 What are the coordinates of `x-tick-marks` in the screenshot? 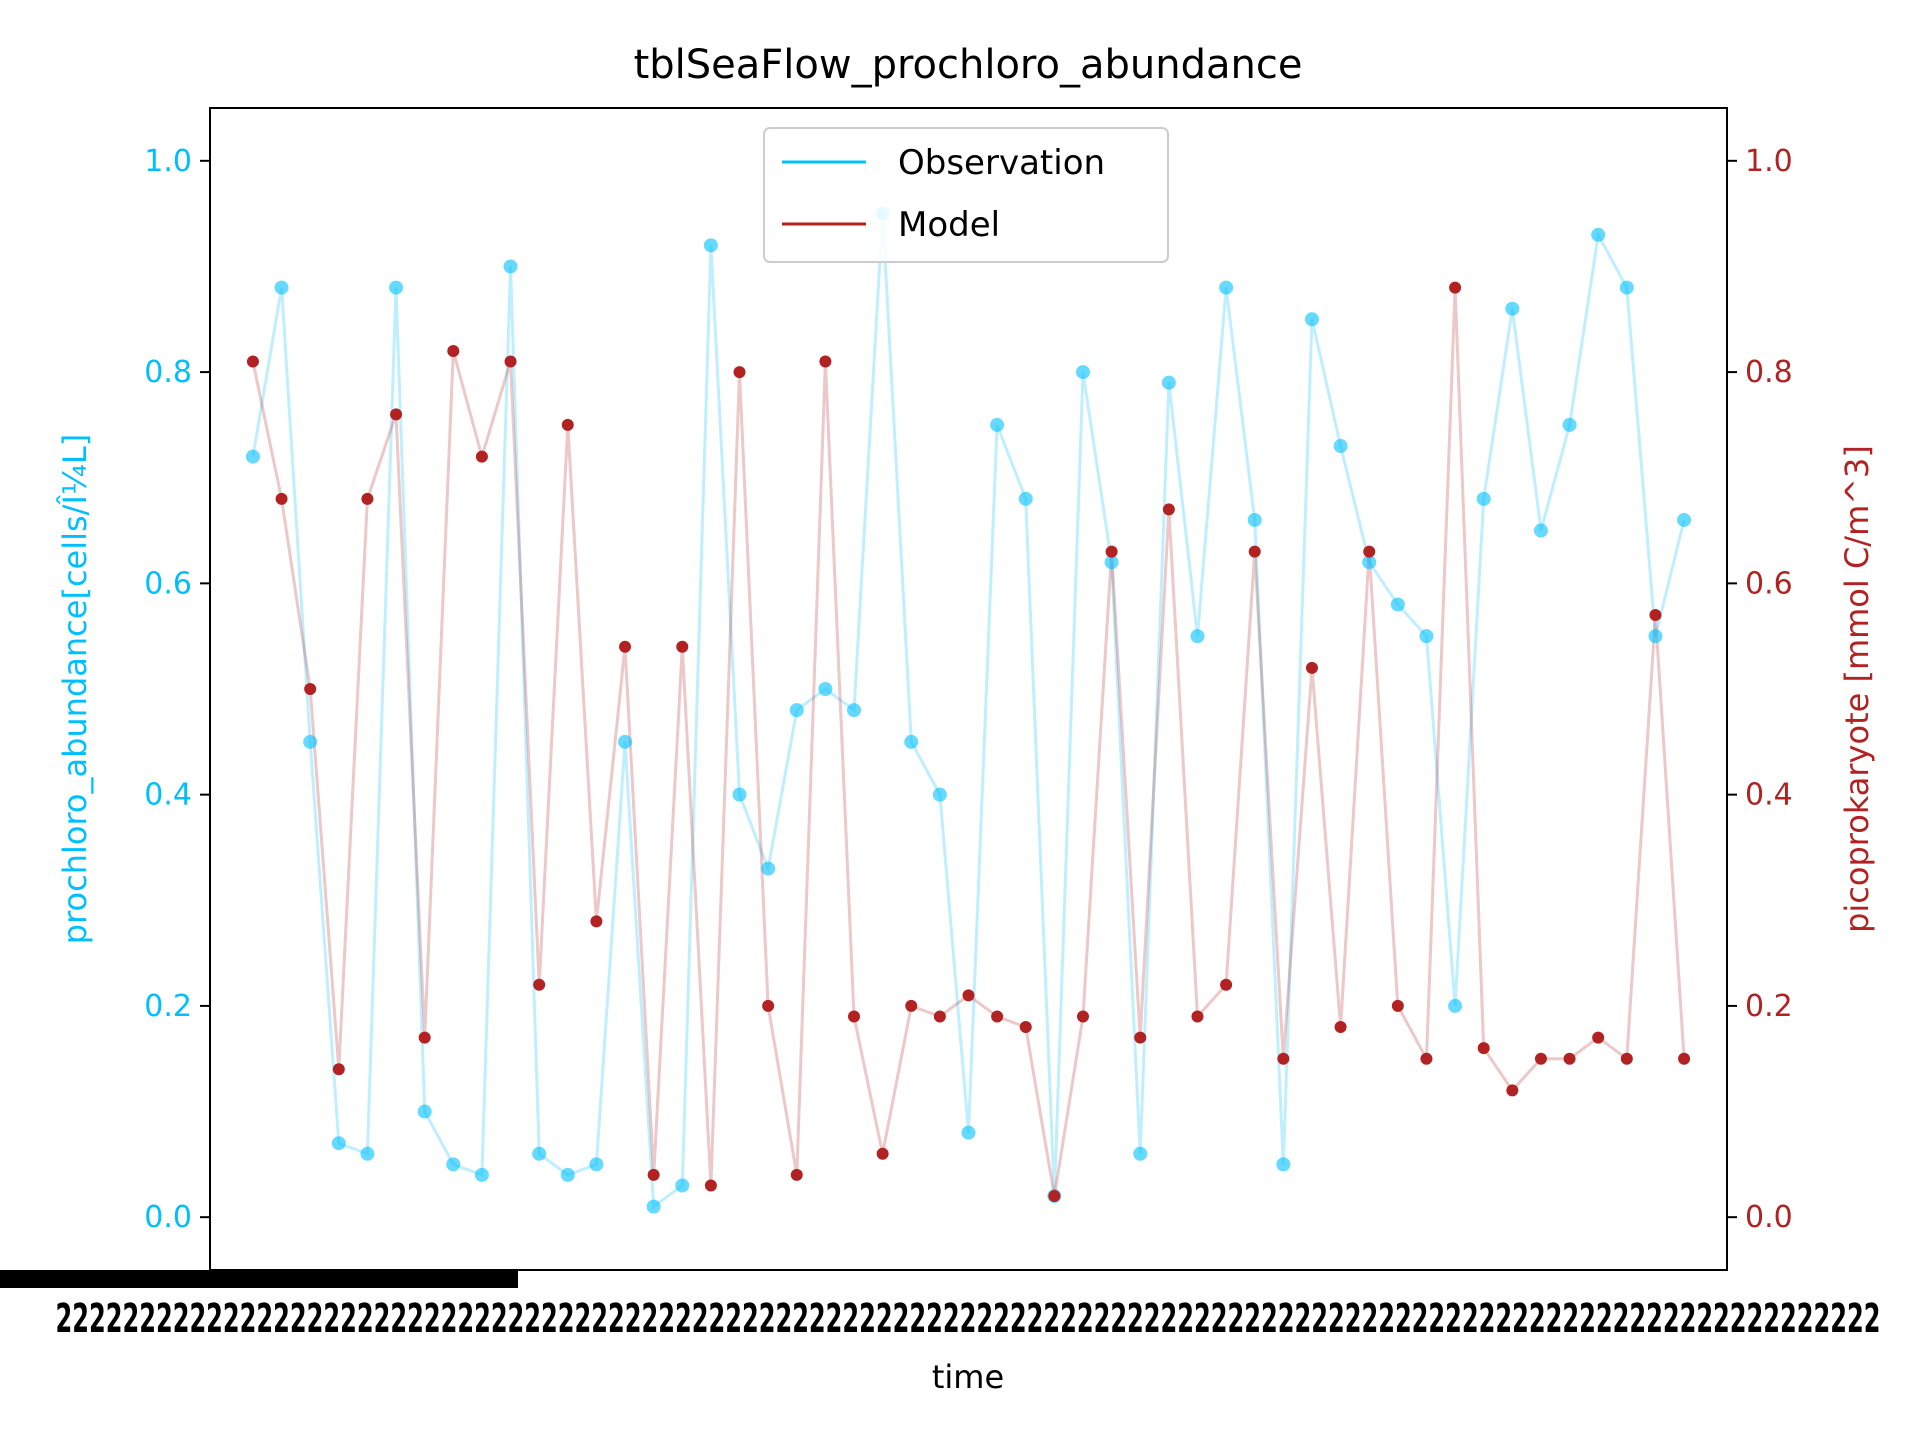 It's located at (259, 1279).